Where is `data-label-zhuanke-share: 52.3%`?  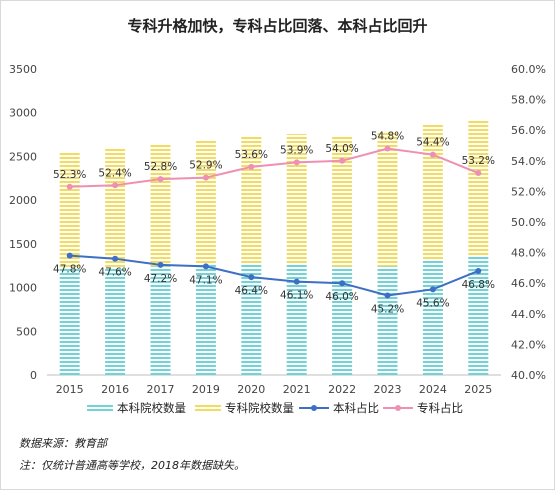
data-label-zhuanke-share: 52.3% is located at coordinates (69, 175).